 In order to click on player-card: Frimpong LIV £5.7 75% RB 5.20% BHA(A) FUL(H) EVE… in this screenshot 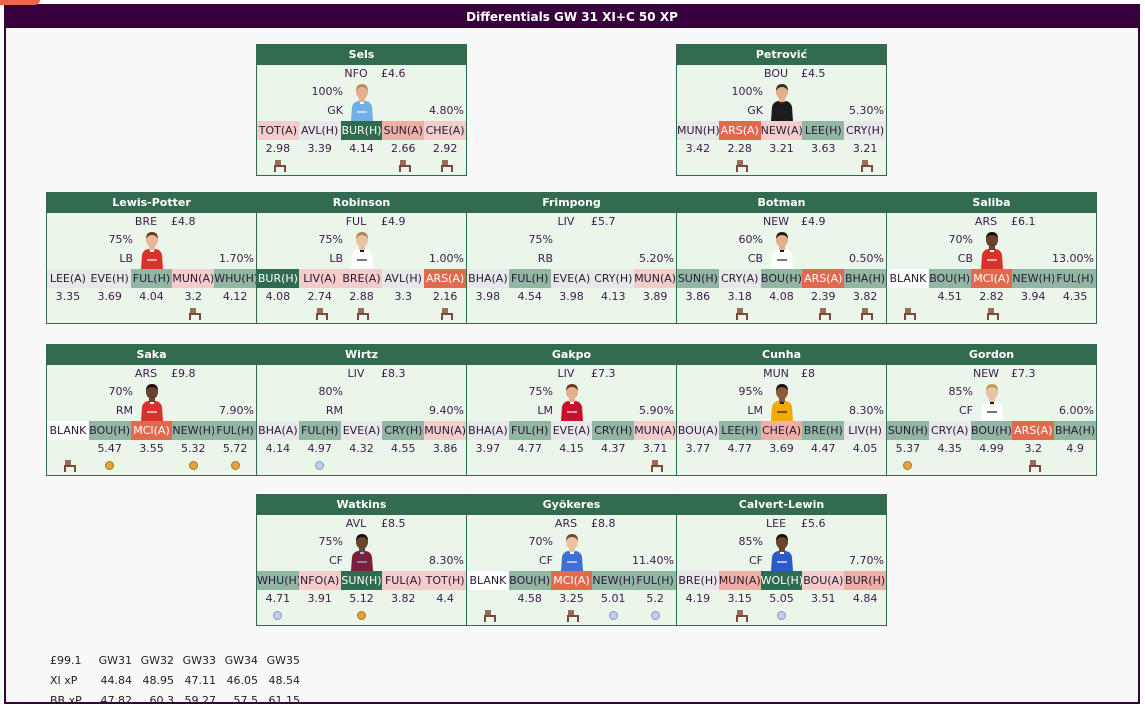, I will do `click(571, 258)`.